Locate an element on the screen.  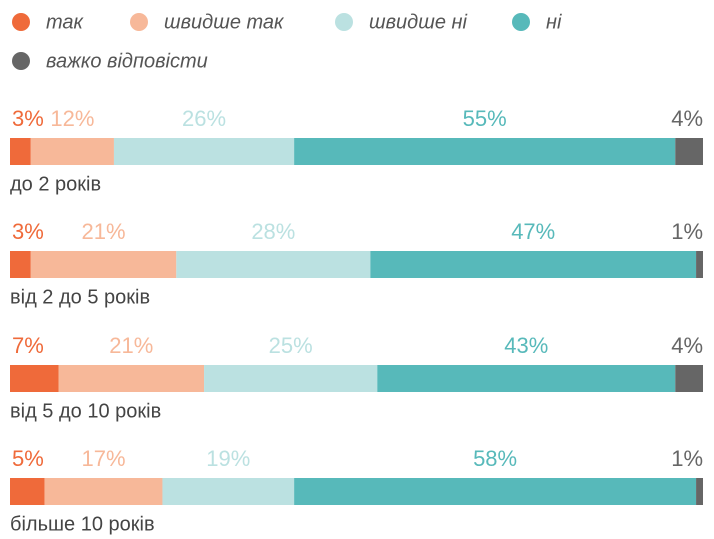
value-label: 19% is located at coordinates (228, 458).